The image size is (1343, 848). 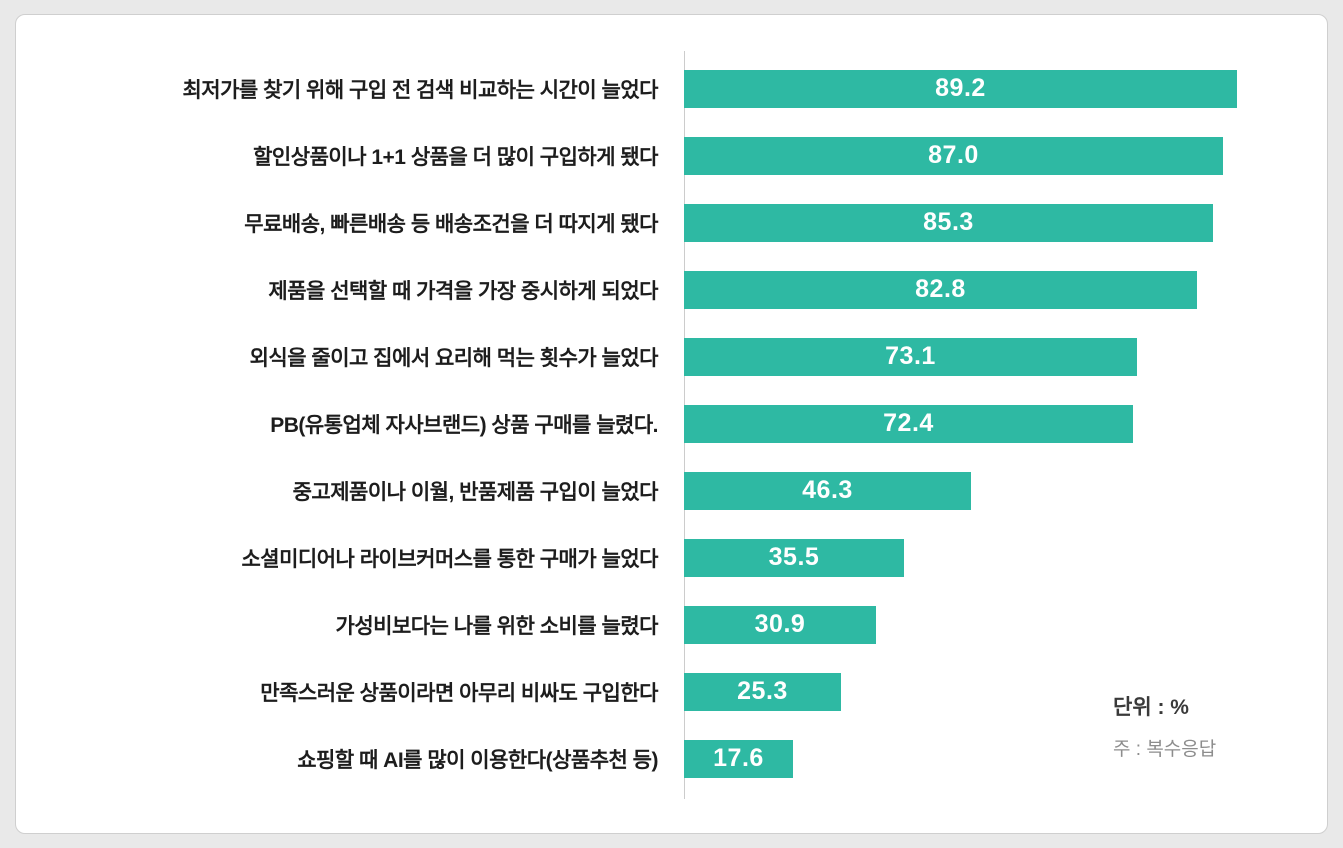 What do you see at coordinates (1164, 726) in the screenshot?
I see `chart-notes: 단위 : % 주 : 복수응답` at bounding box center [1164, 726].